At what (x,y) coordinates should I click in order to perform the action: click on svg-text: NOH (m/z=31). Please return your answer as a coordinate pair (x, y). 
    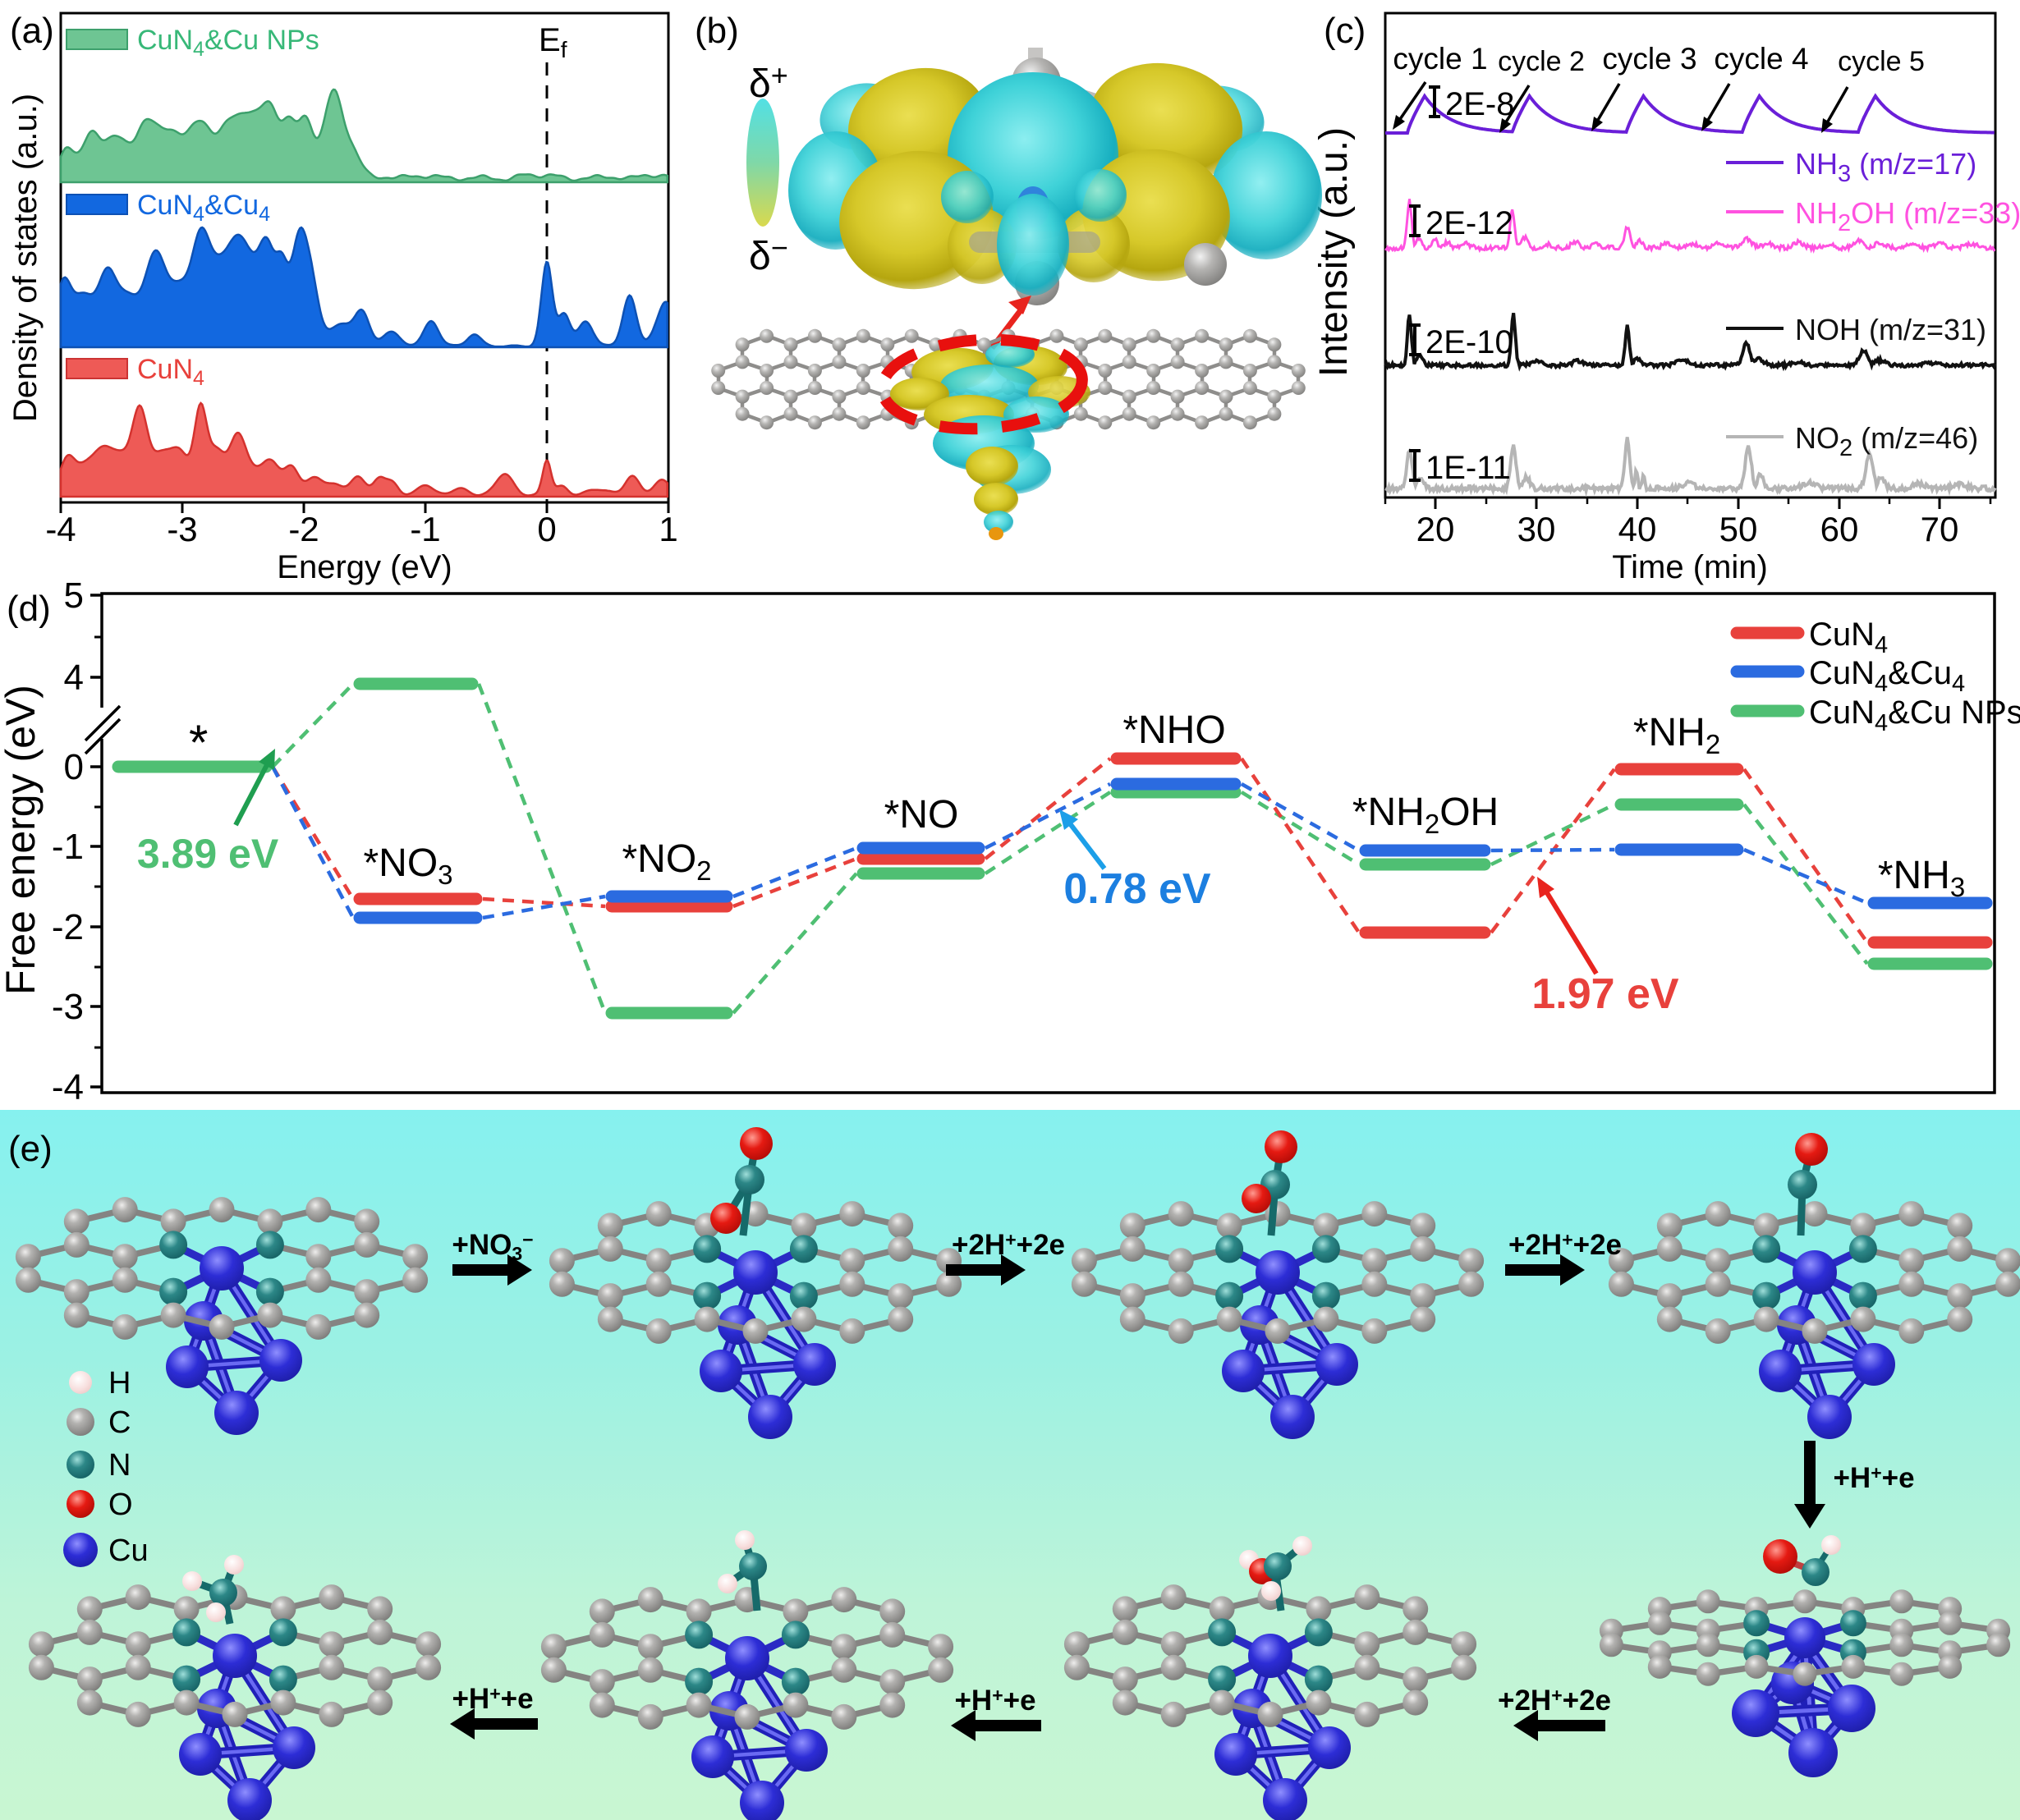
    Looking at the image, I should click on (1890, 329).